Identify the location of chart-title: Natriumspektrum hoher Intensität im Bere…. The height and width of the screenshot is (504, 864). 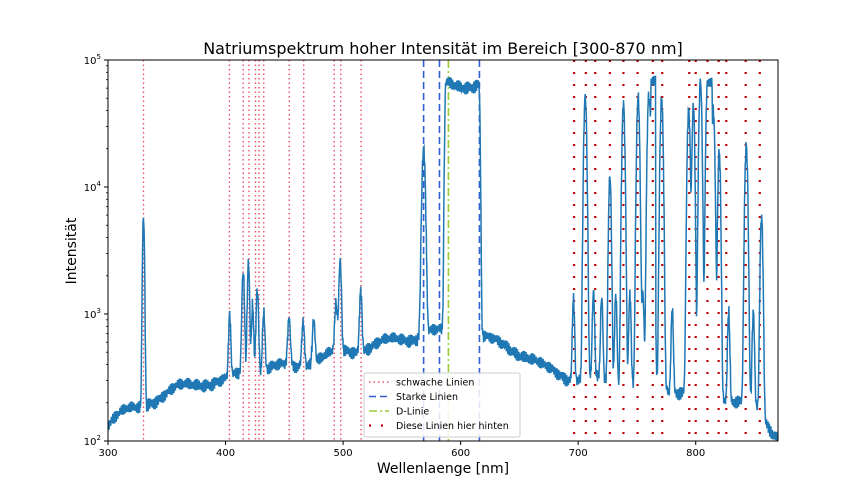
(443, 48).